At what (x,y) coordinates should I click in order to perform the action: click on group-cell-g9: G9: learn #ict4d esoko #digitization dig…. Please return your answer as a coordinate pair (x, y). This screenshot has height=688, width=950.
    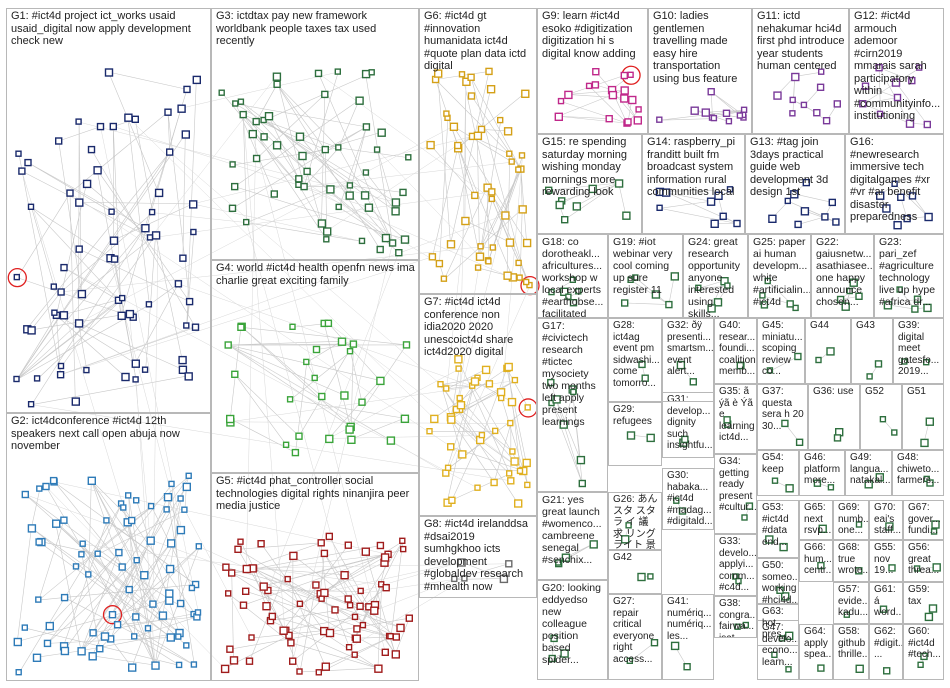
    Looking at the image, I should click on (592, 71).